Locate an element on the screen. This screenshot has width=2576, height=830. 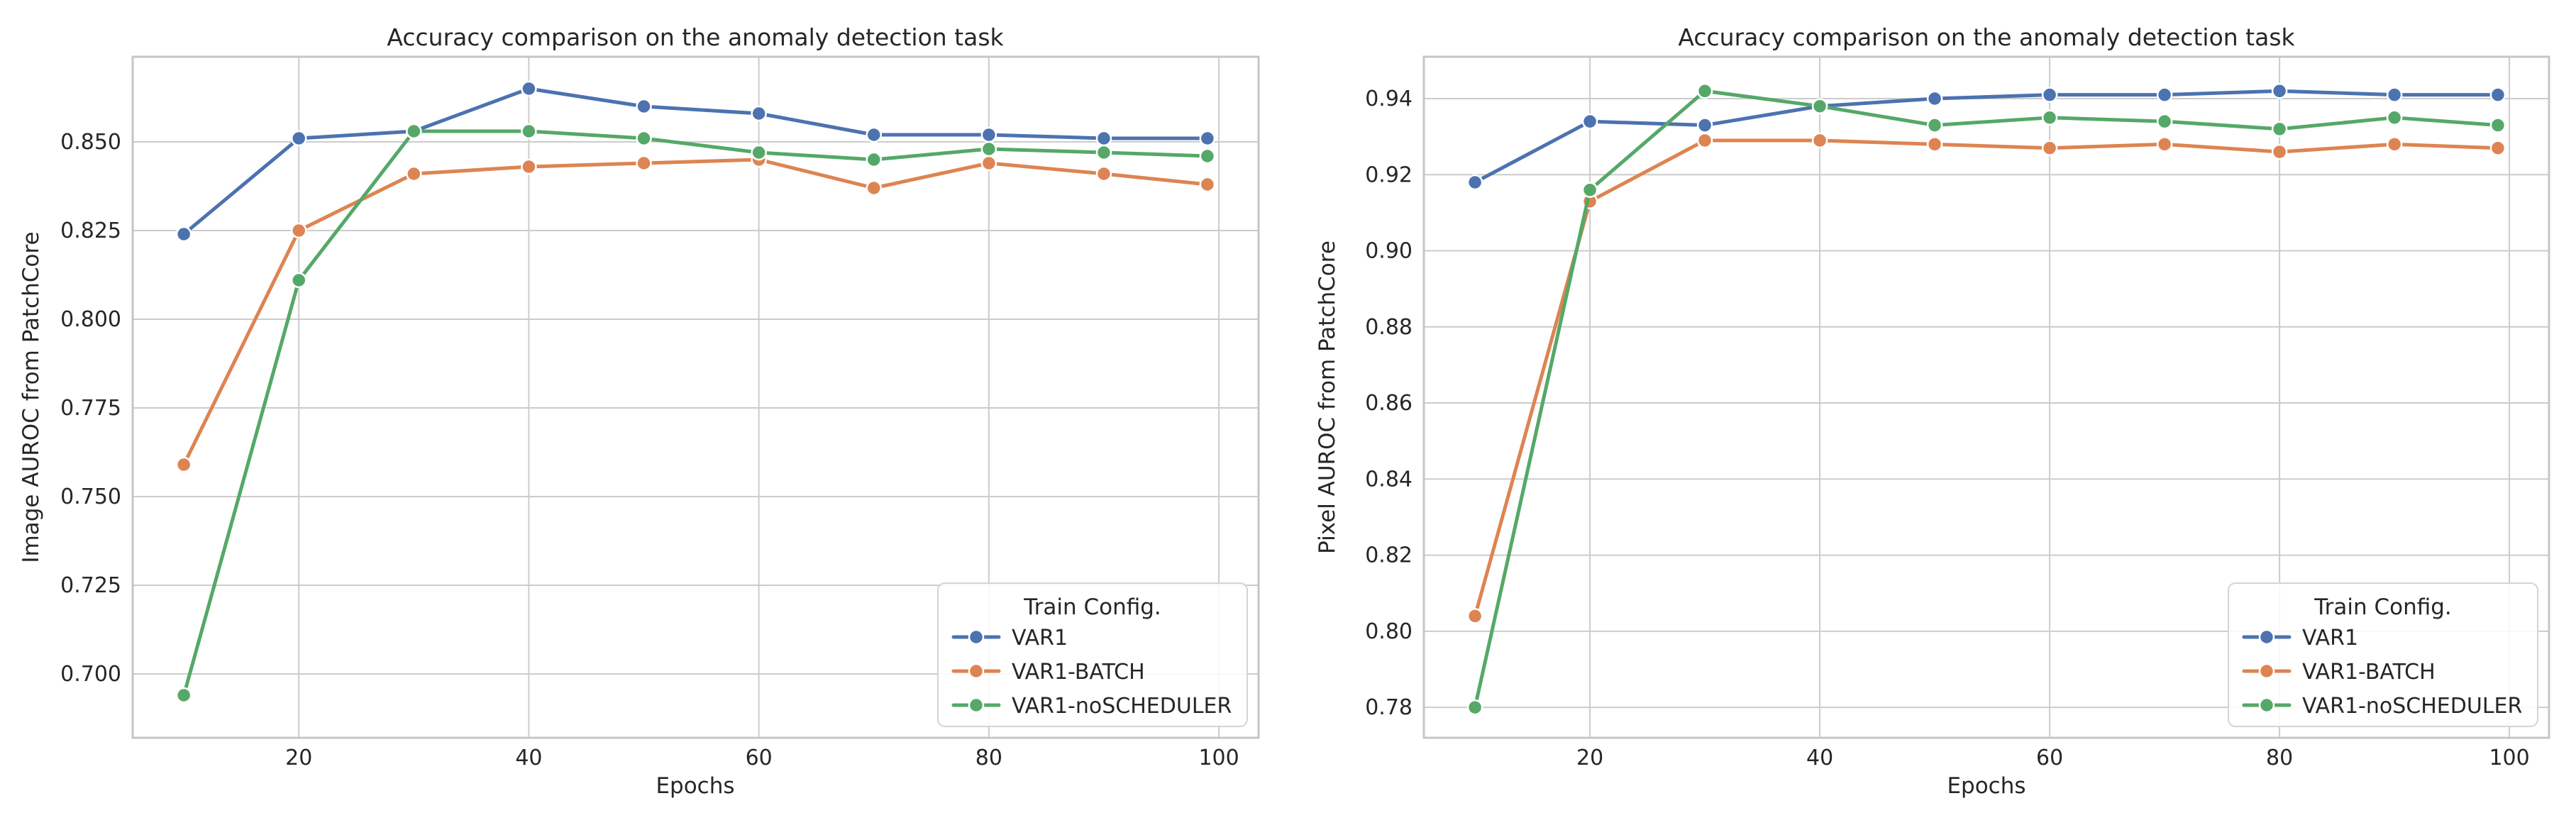
y-tick-label: 0.82 is located at coordinates (1389, 555).